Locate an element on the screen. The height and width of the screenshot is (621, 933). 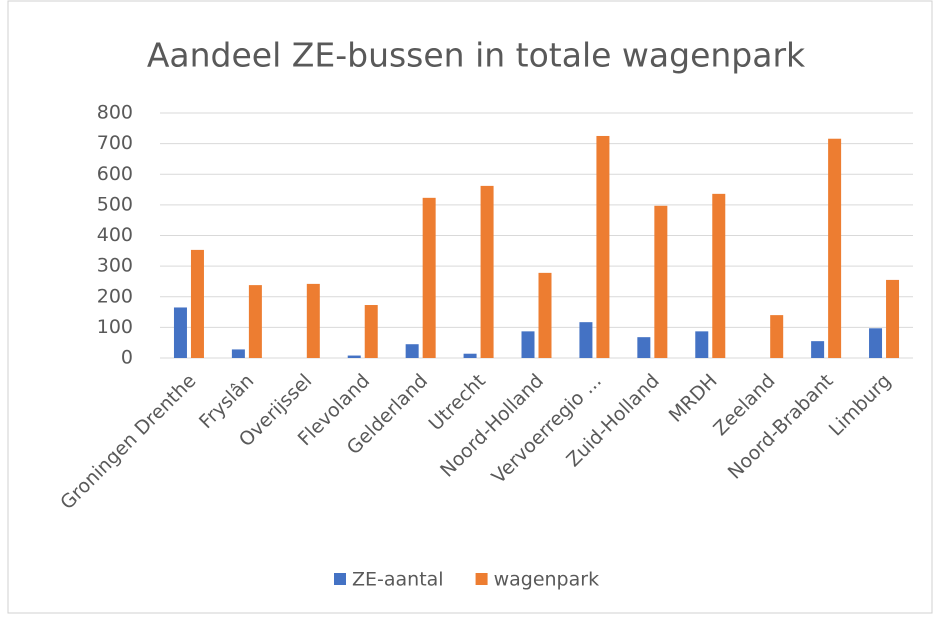
y-tick-label: 800 is located at coordinates (115, 113).